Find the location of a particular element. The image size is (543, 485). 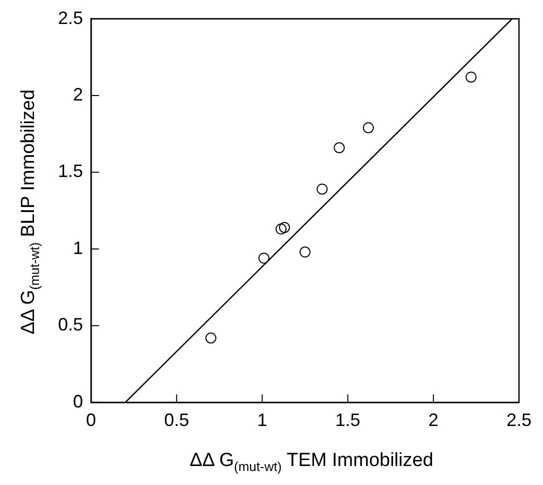

x-tick-label: 0.5 is located at coordinates (177, 420).